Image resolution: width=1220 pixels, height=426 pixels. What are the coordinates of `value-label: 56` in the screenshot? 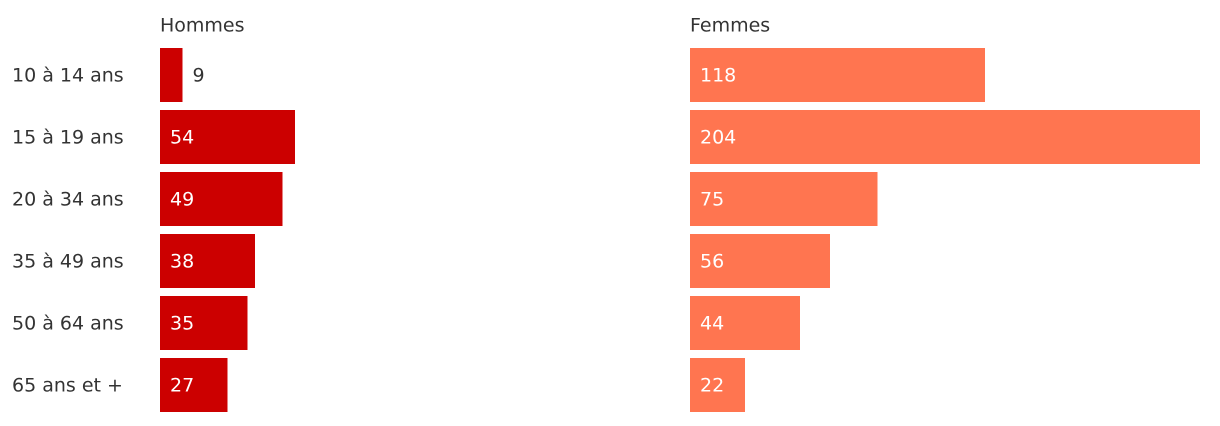 It's located at (712, 262).